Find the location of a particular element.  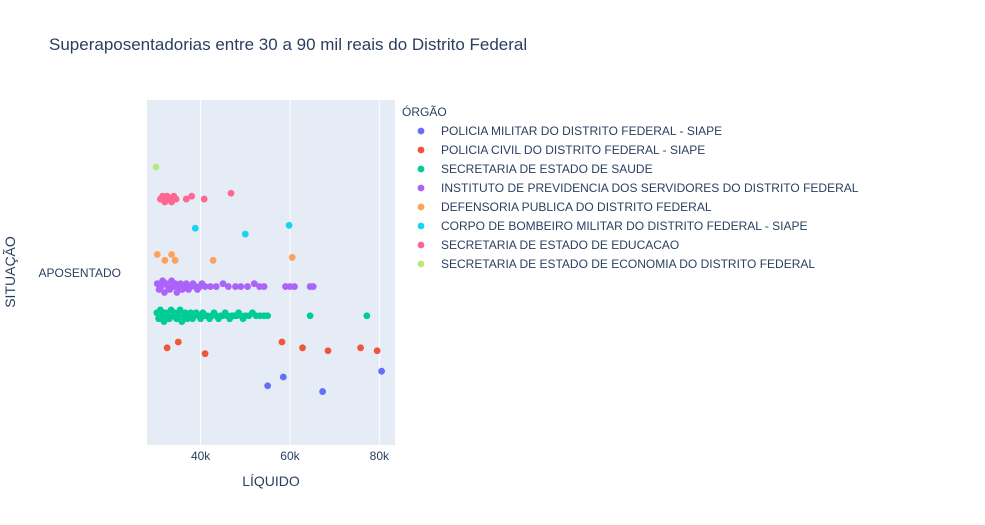

legend-item: SECRETARIA DE ESTADO DE SAUDE is located at coordinates (535, 169).